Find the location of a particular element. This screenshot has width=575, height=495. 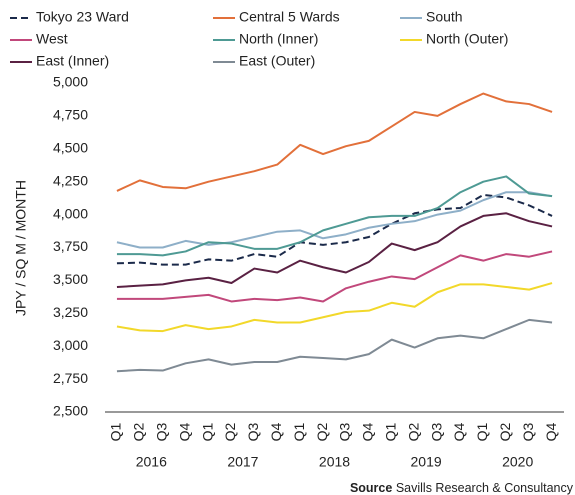

legend-label: Tokyo 23 Ward is located at coordinates (82, 17).